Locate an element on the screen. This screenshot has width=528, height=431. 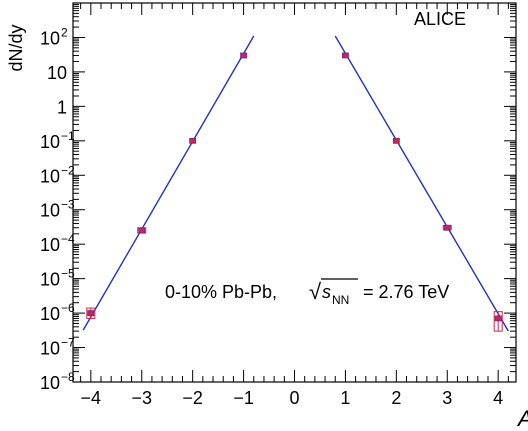
x-axis-title: A is located at coordinates (522, 418).